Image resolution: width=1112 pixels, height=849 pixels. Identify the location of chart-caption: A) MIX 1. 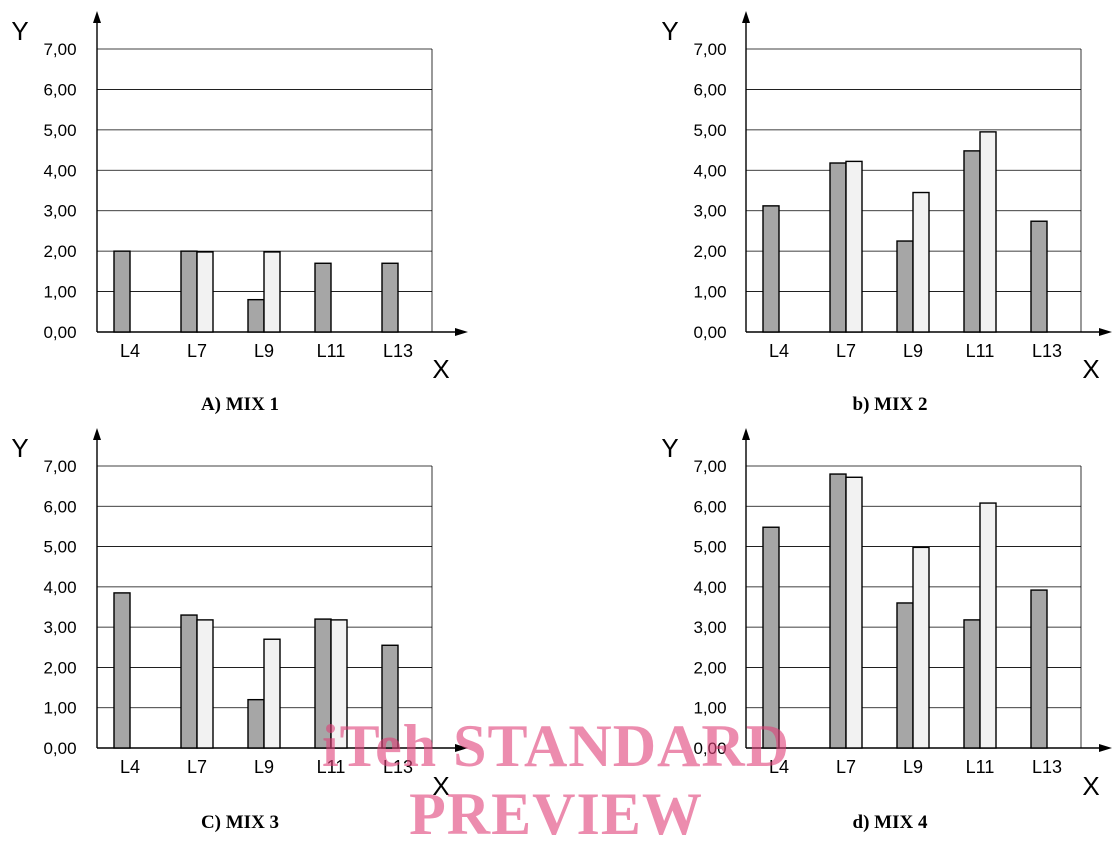
(240, 404).